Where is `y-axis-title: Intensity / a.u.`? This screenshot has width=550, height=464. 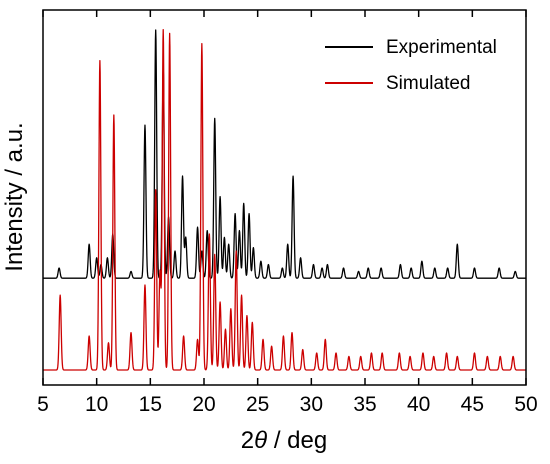 y-axis-title: Intensity / a.u. is located at coordinates (14, 196).